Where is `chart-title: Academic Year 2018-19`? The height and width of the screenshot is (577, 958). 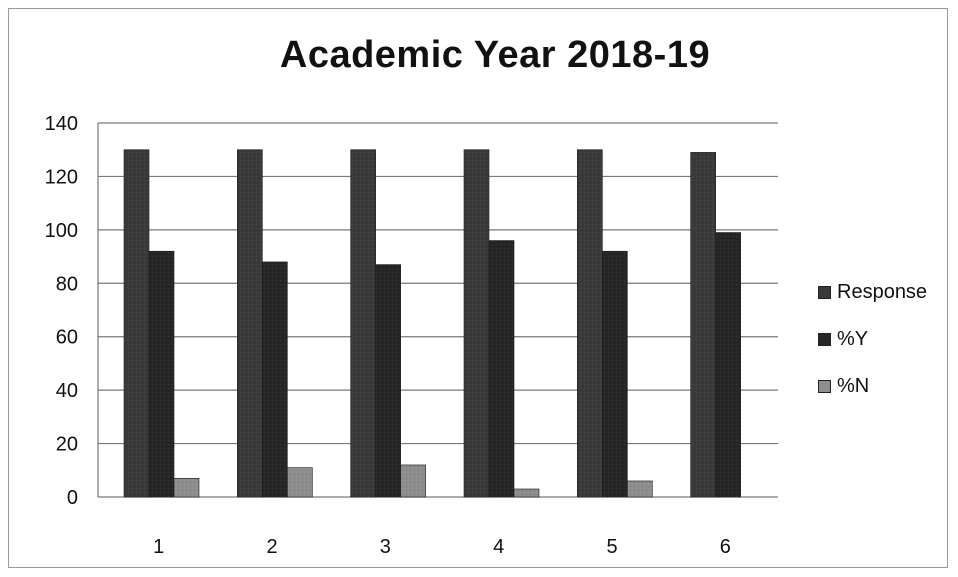 chart-title: Academic Year 2018-19 is located at coordinates (495, 55).